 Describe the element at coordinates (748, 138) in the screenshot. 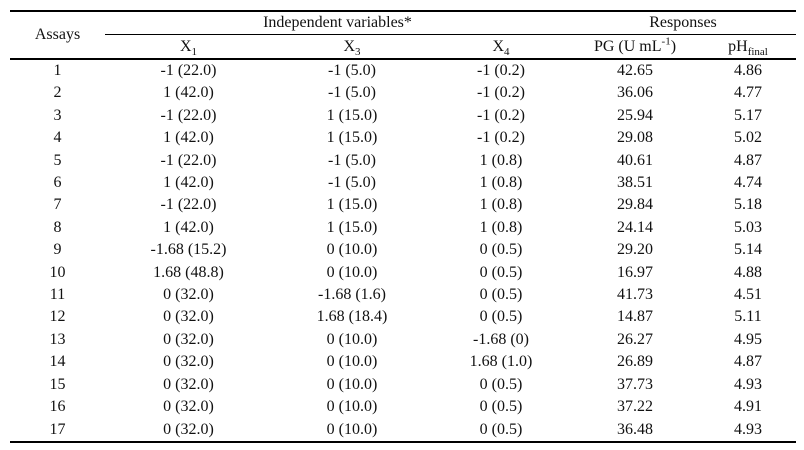

I see `table-cell: 5.02` at that location.